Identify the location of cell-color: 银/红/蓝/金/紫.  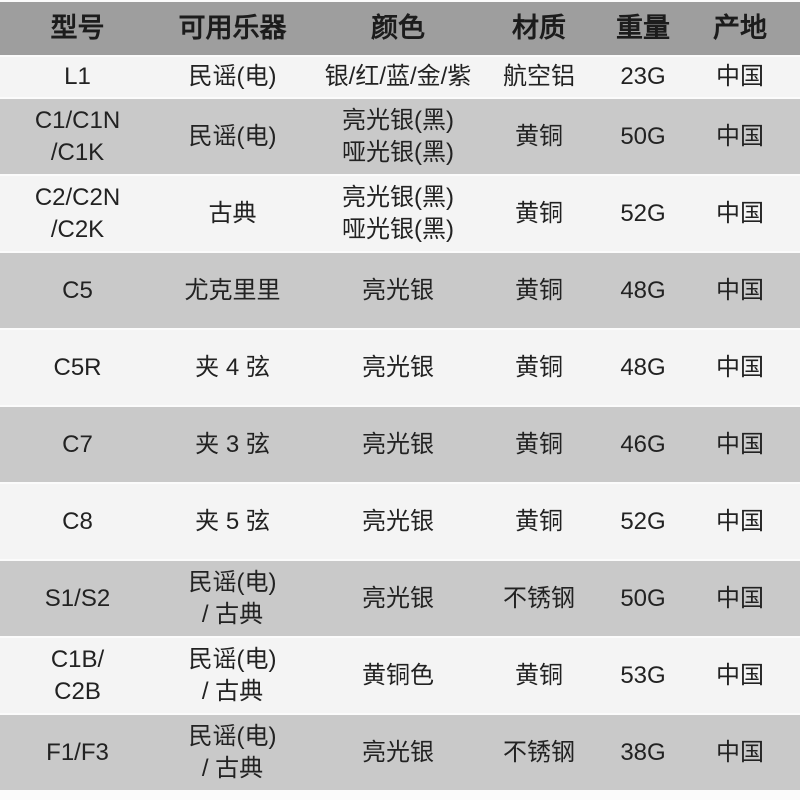
(398, 77).